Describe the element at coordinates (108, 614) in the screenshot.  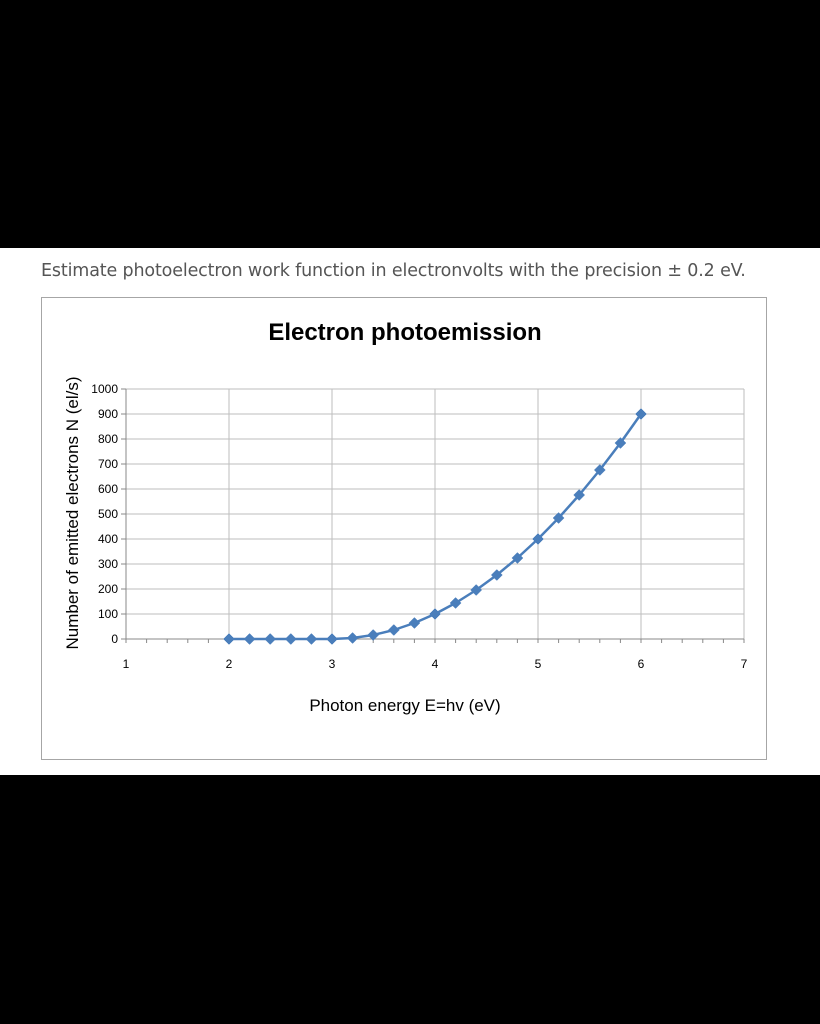
I see `y-tick-label: 100` at that location.